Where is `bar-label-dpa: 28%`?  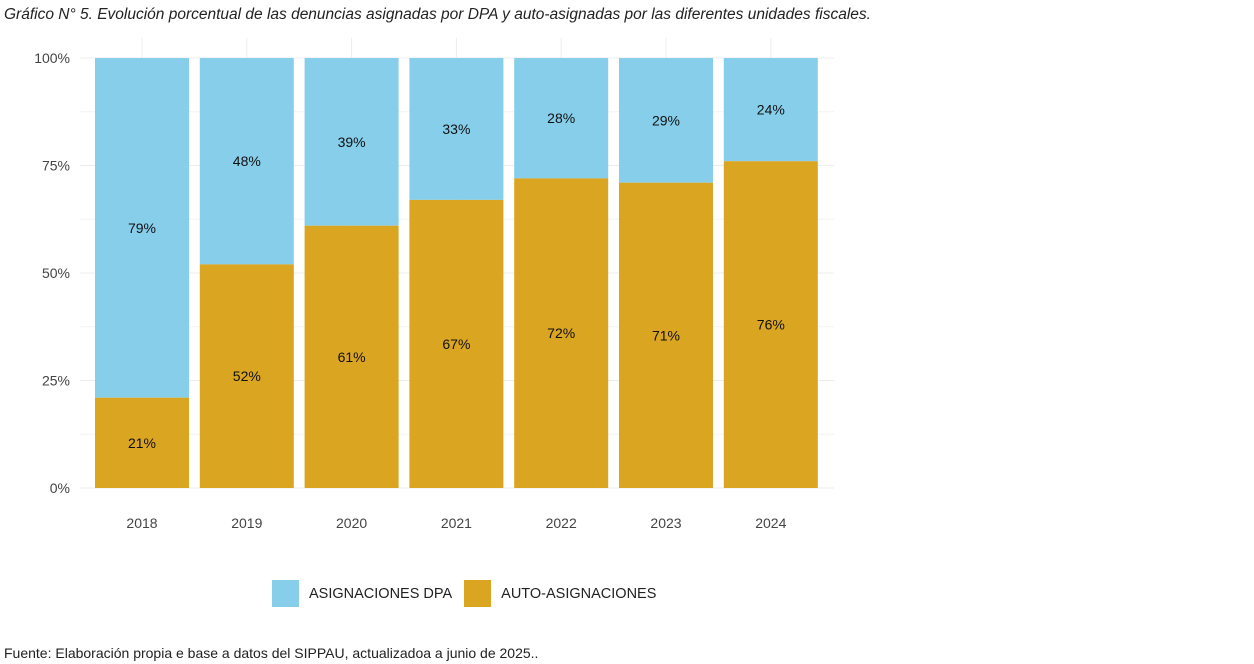
bar-label-dpa: 28% is located at coordinates (561, 118).